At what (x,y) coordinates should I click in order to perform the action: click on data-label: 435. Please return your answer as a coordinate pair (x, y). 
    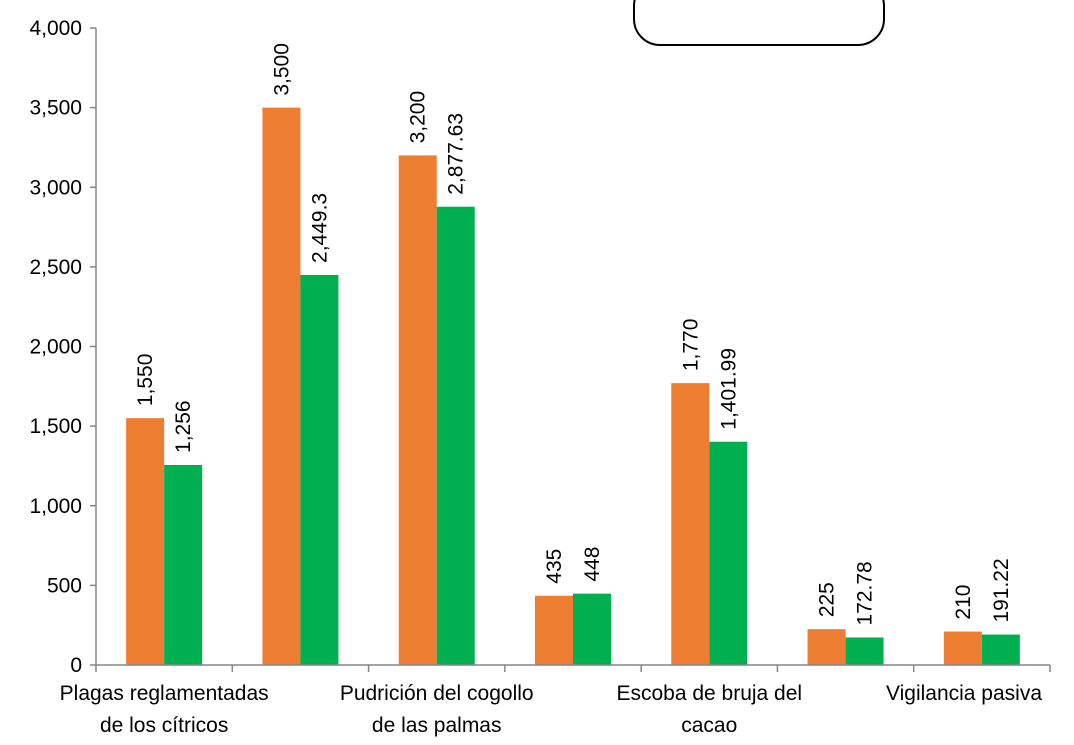
    Looking at the image, I should click on (554, 566).